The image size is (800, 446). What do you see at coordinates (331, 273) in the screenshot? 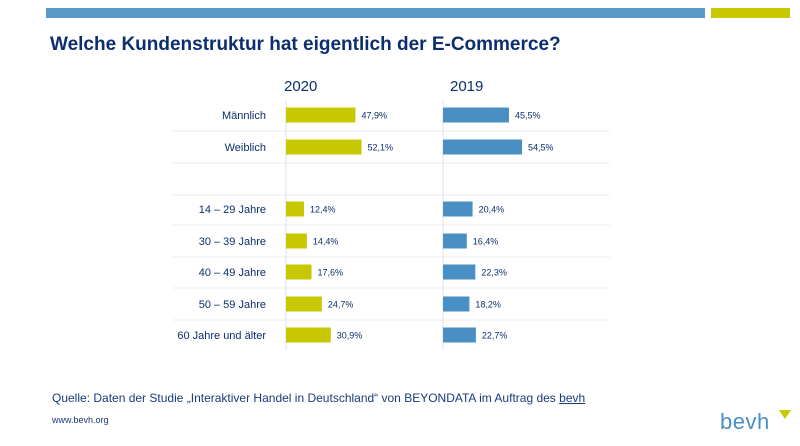
I see `bar-value-label-2020: 17,6%` at bounding box center [331, 273].